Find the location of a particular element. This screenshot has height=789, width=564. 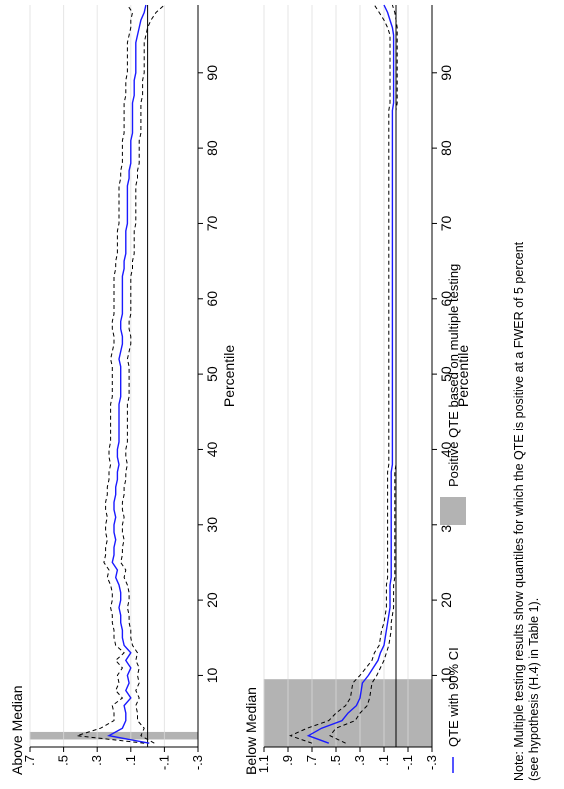

note-line-2: (see hypothesis (H.4) in Table 1). is located at coordinates (534, 689).